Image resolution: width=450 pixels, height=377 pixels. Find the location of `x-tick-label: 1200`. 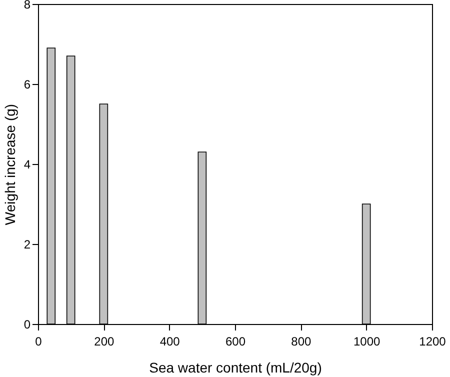

x-tick-label: 1200 is located at coordinates (432, 341).